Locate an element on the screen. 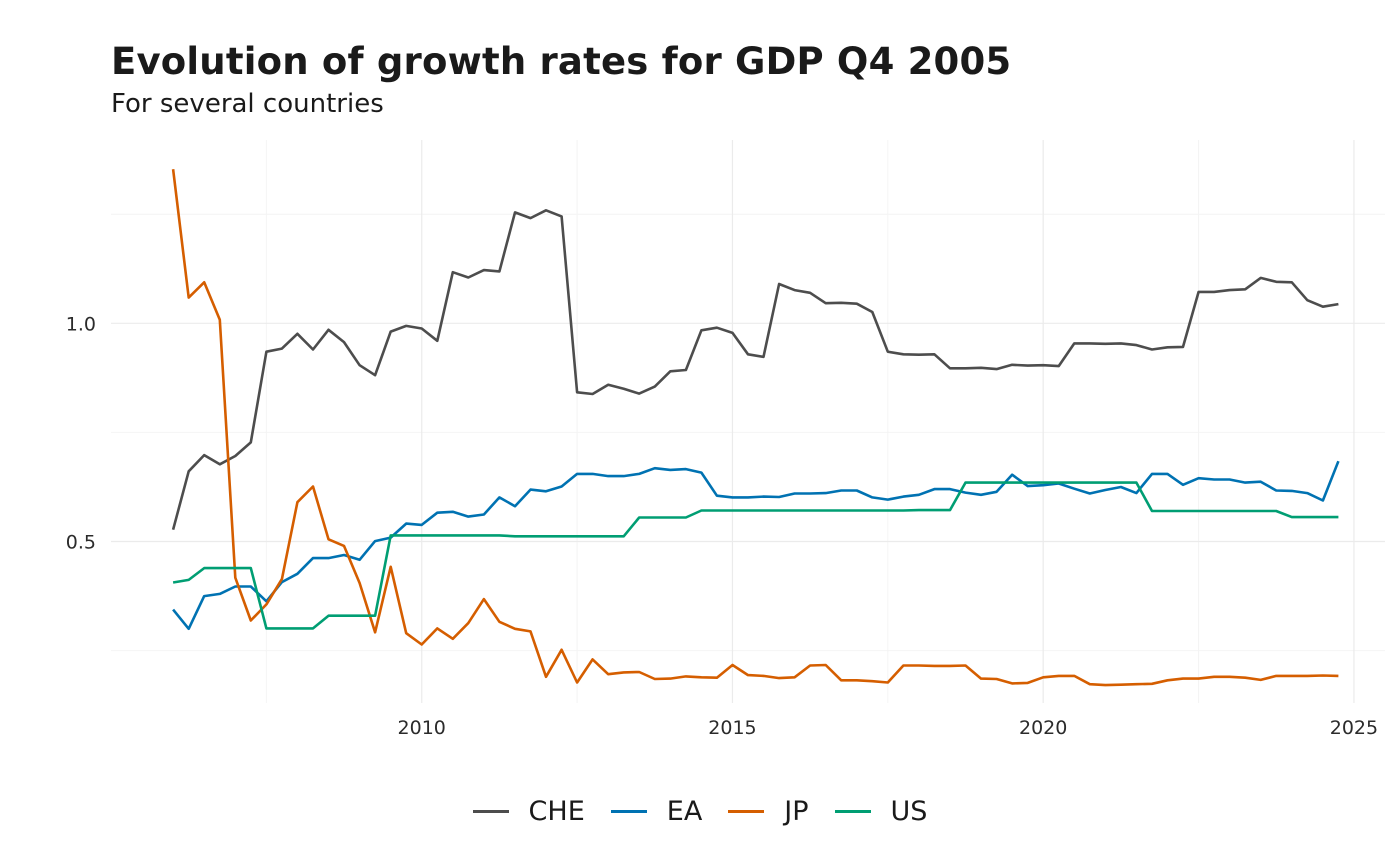 Image resolution: width=1400 pixels, height=865 pixels. legend: CHE EA JP US is located at coordinates (700, 811).